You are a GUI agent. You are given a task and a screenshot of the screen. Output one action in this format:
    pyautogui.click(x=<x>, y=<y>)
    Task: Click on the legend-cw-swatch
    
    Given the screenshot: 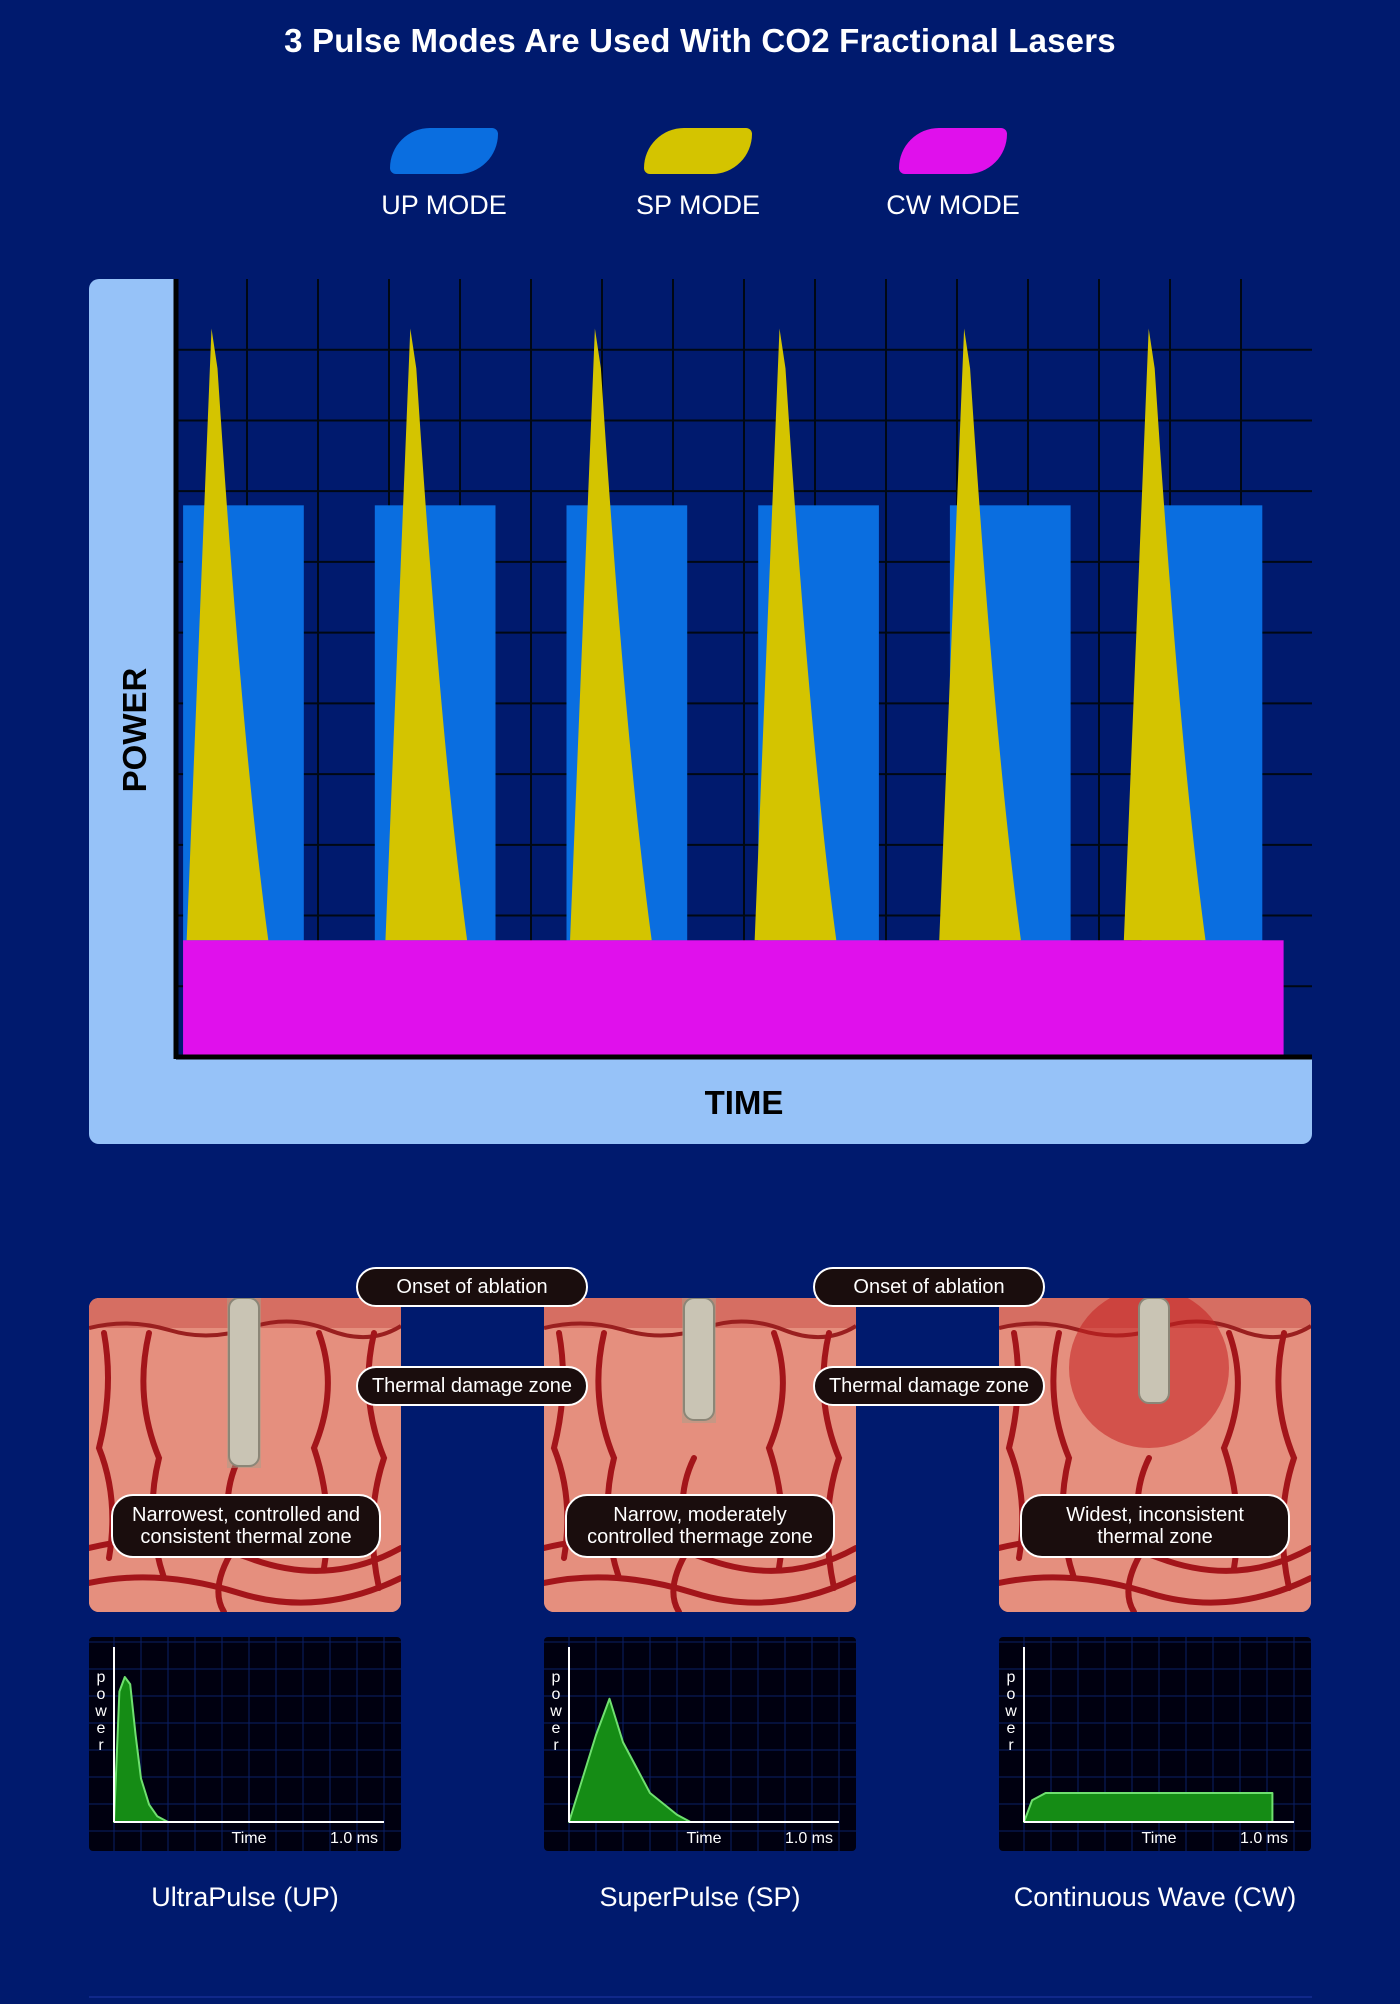 What is the action you would take?
    pyautogui.click(x=953, y=151)
    